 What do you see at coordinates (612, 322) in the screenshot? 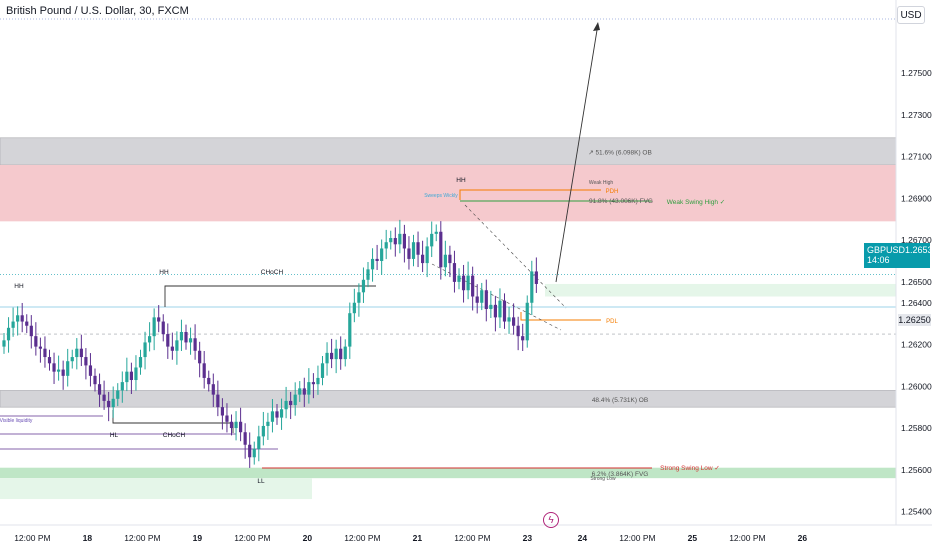
I see `annotation-label: PDL` at bounding box center [612, 322].